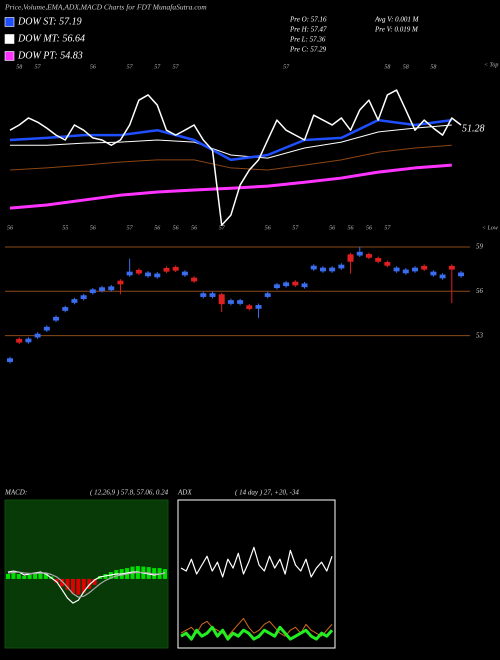  What do you see at coordinates (308, 20) in the screenshot?
I see `stat-text: Pre O: 57.16` at bounding box center [308, 20].